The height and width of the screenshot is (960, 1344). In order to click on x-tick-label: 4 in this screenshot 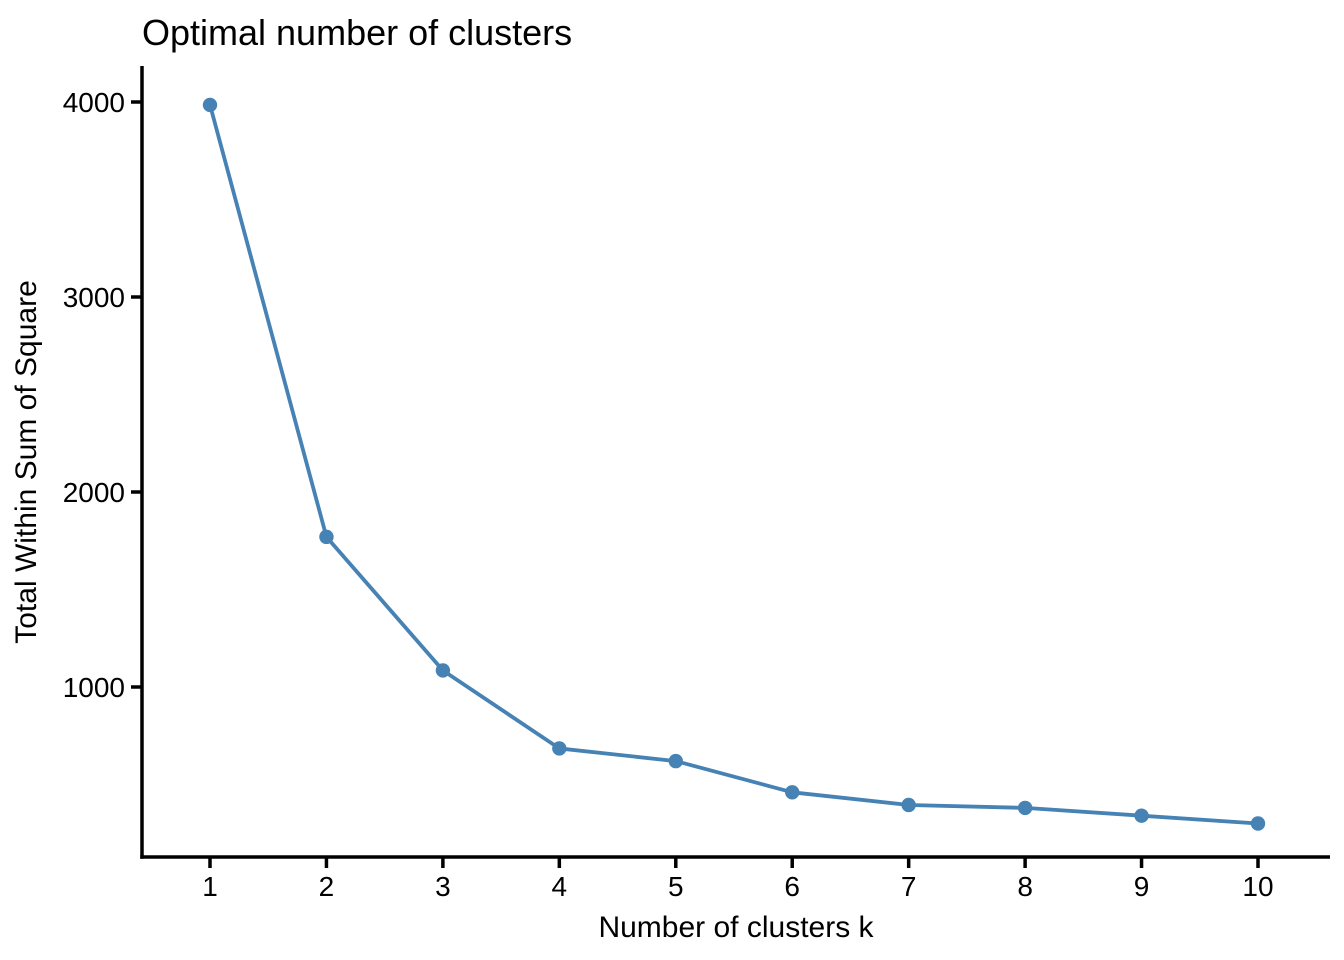, I will do `click(560, 886)`.